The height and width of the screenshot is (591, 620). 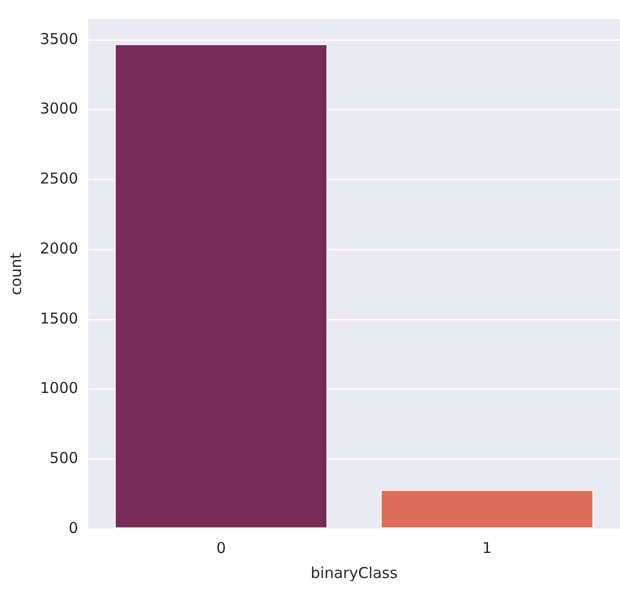 What do you see at coordinates (487, 547) in the screenshot?
I see `x-tick-label: 1` at bounding box center [487, 547].